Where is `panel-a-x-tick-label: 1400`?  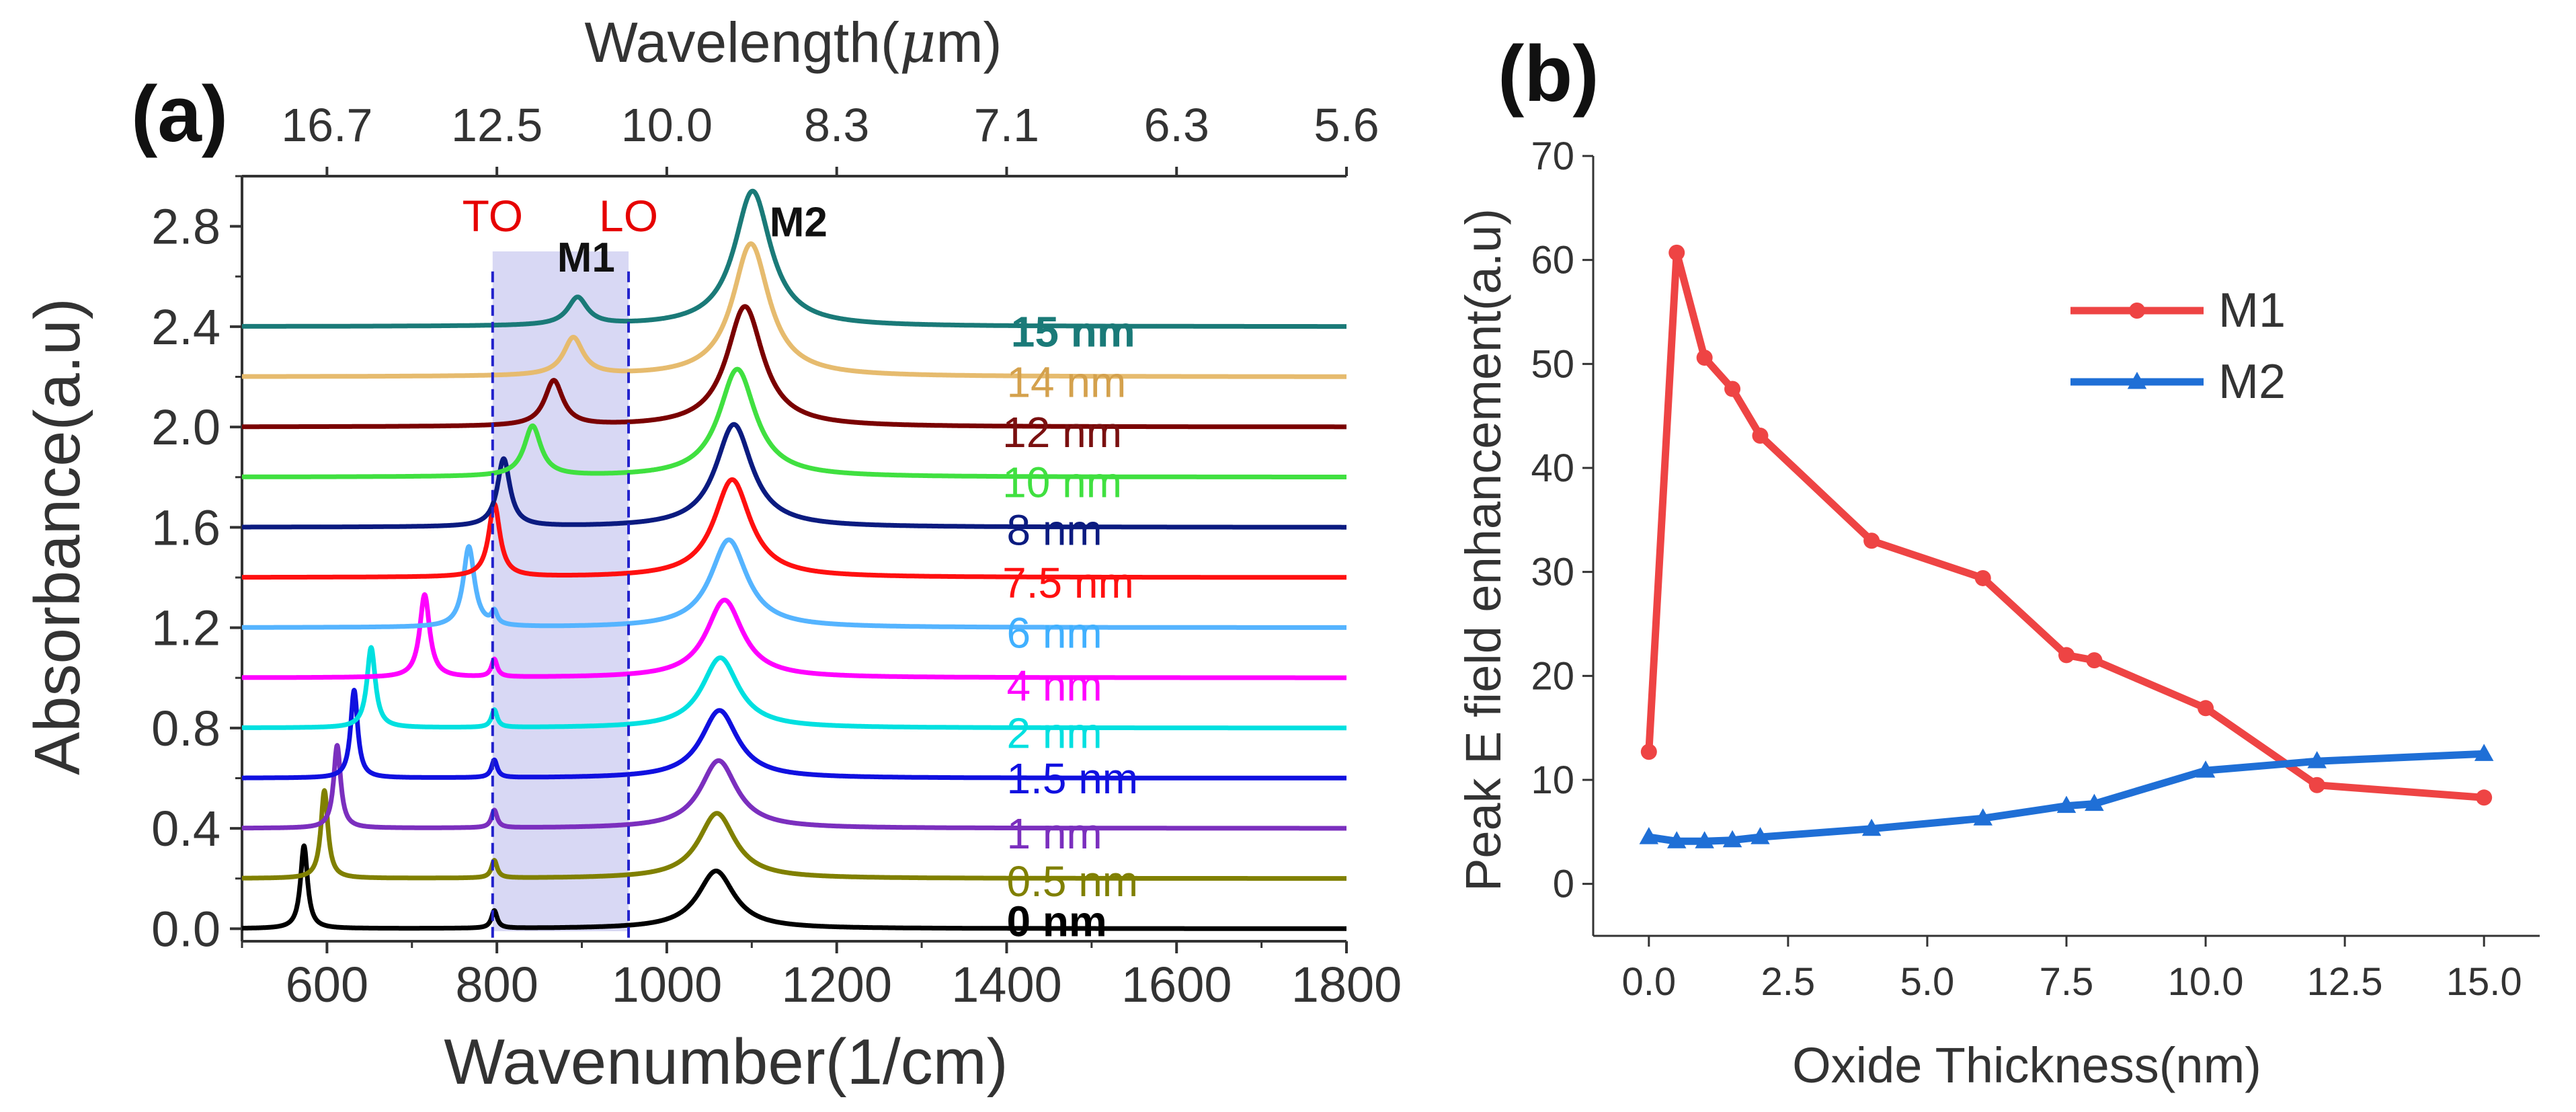
panel-a-x-tick-label: 1400 is located at coordinates (1006, 984).